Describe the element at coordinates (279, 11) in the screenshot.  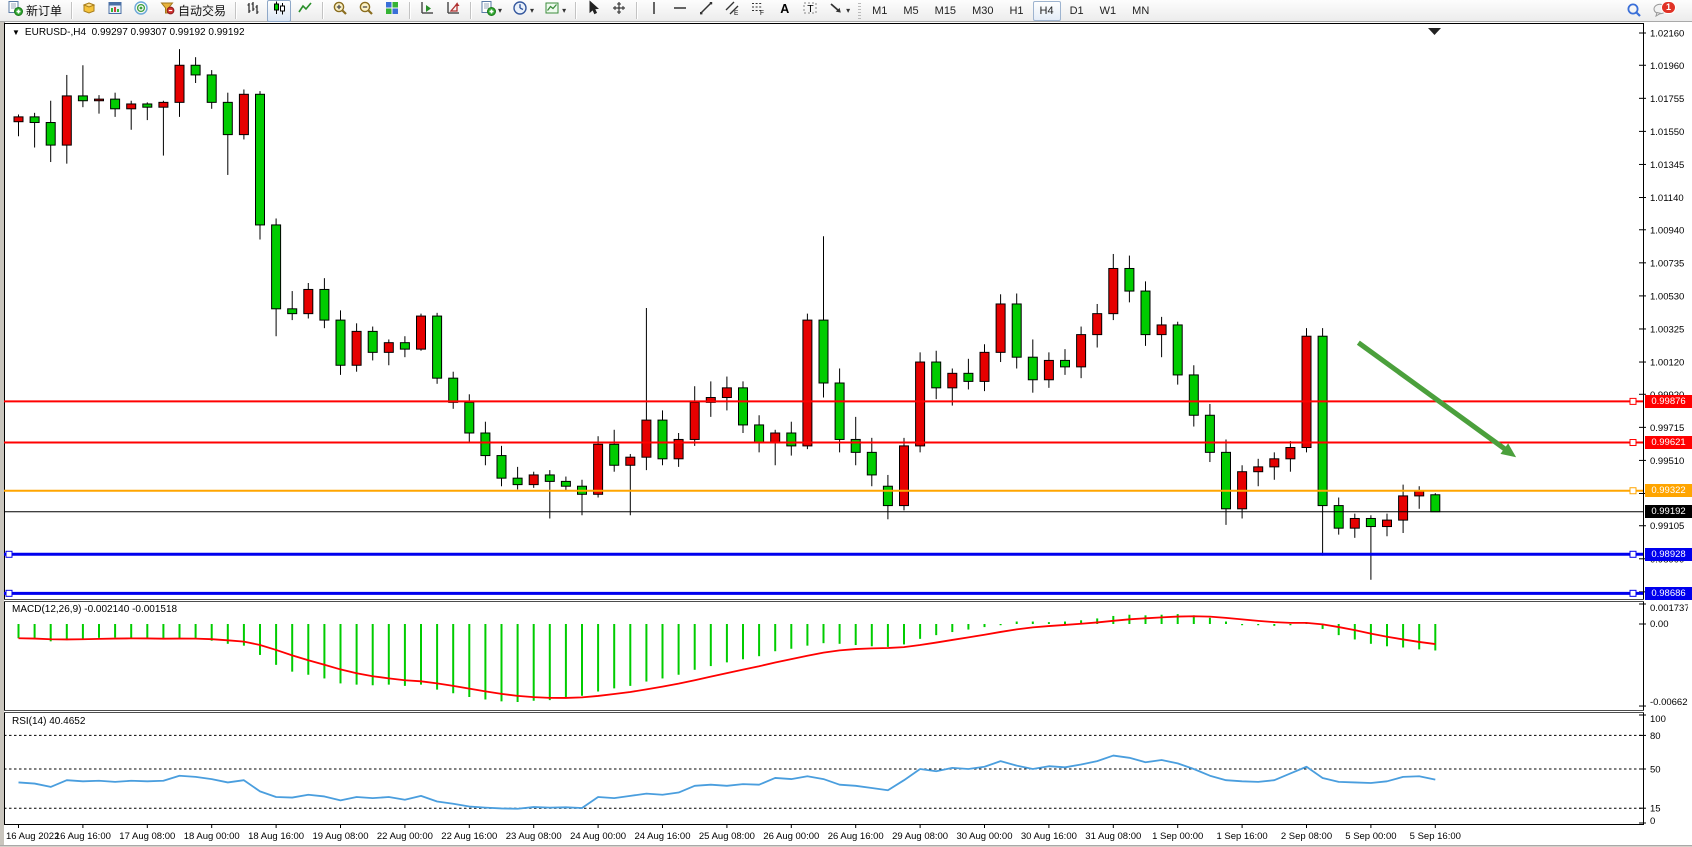
I see `candlestick-chart-button` at that location.